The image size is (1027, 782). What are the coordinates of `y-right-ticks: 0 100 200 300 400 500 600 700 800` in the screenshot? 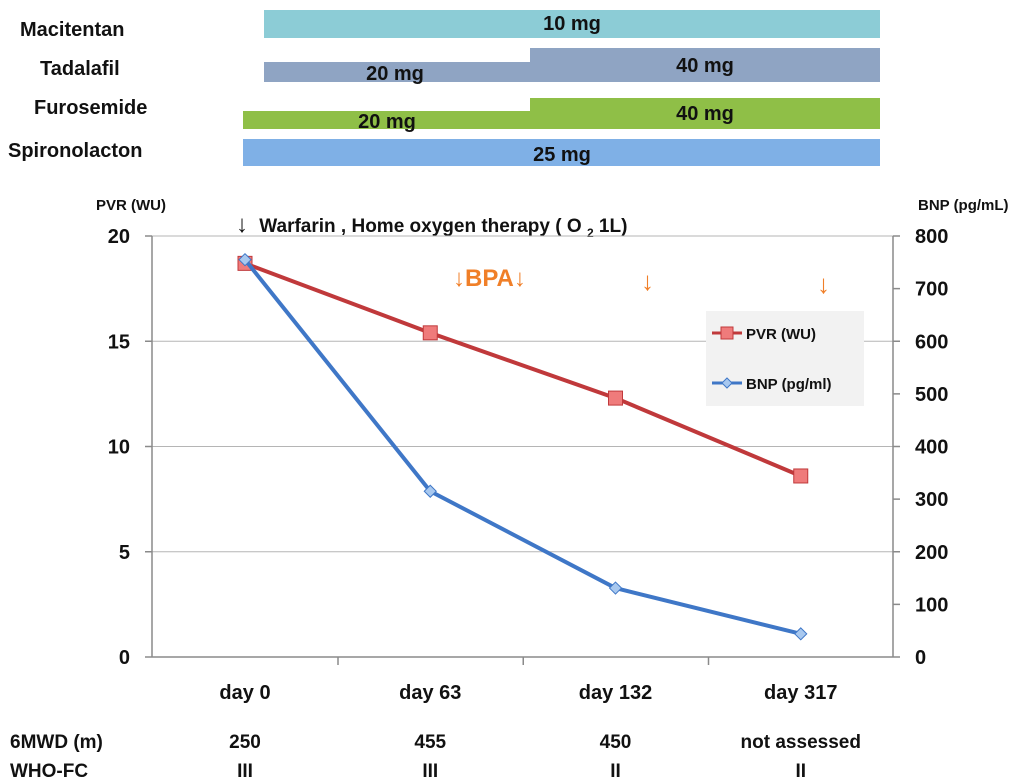 It's located at (920, 447).